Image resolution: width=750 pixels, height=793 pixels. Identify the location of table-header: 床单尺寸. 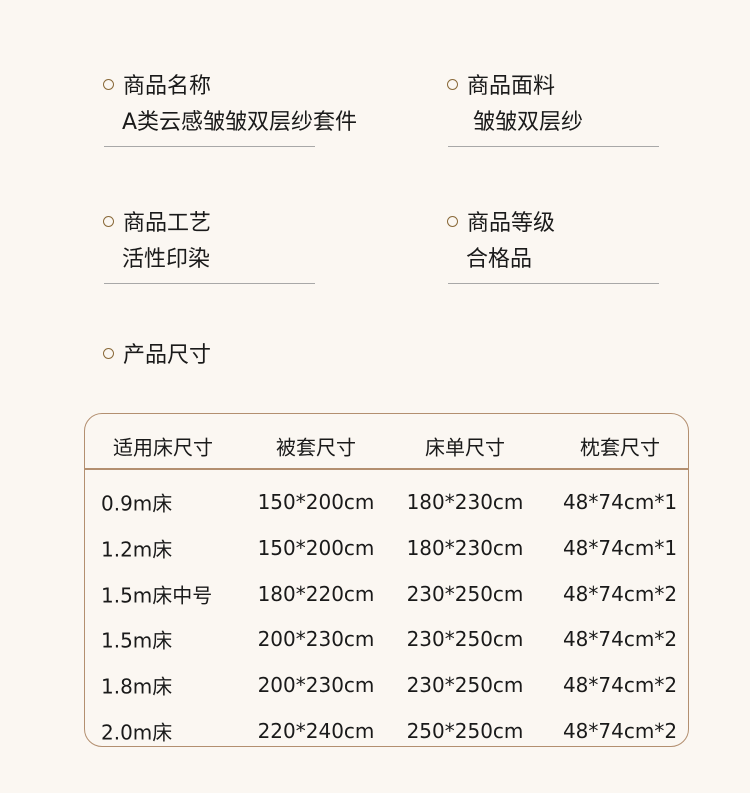
(465, 447).